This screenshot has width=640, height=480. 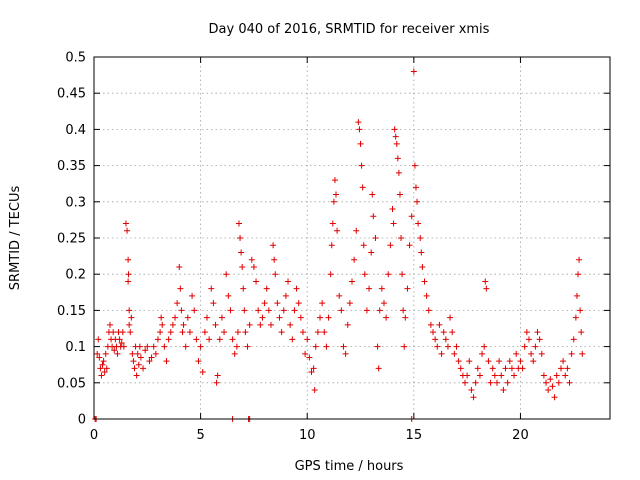 What do you see at coordinates (200, 435) in the screenshot?
I see `x-tick-label: 5` at bounding box center [200, 435].